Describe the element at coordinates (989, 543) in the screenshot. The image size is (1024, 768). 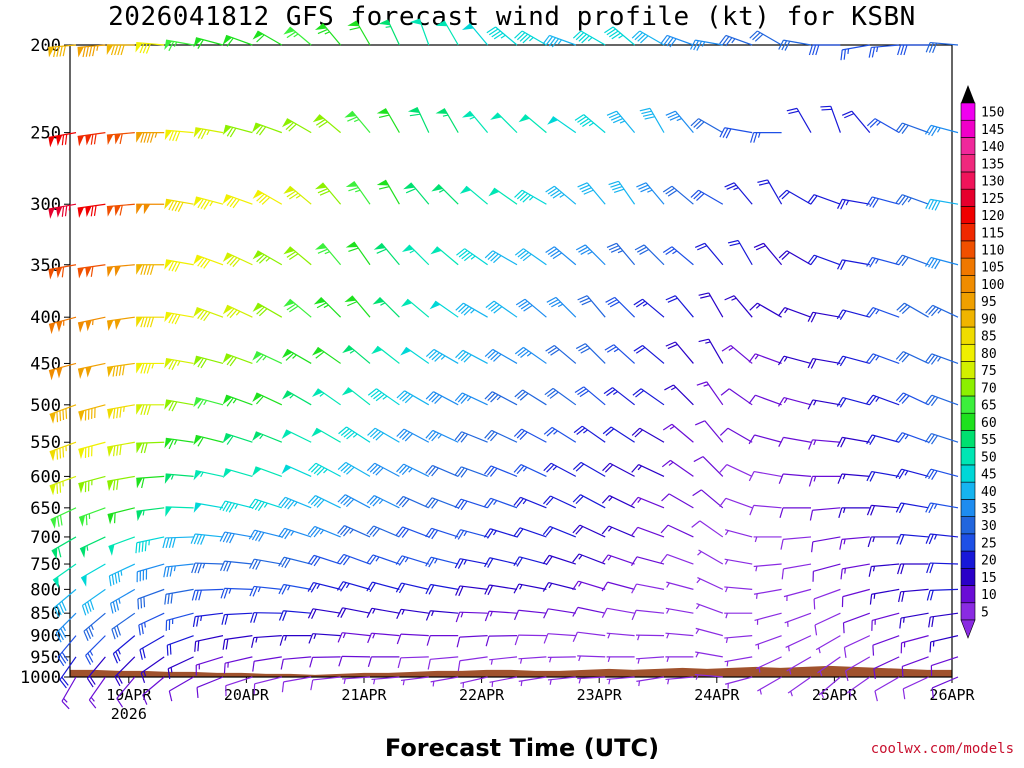
I see `colorbar-label-25: 25` at that location.